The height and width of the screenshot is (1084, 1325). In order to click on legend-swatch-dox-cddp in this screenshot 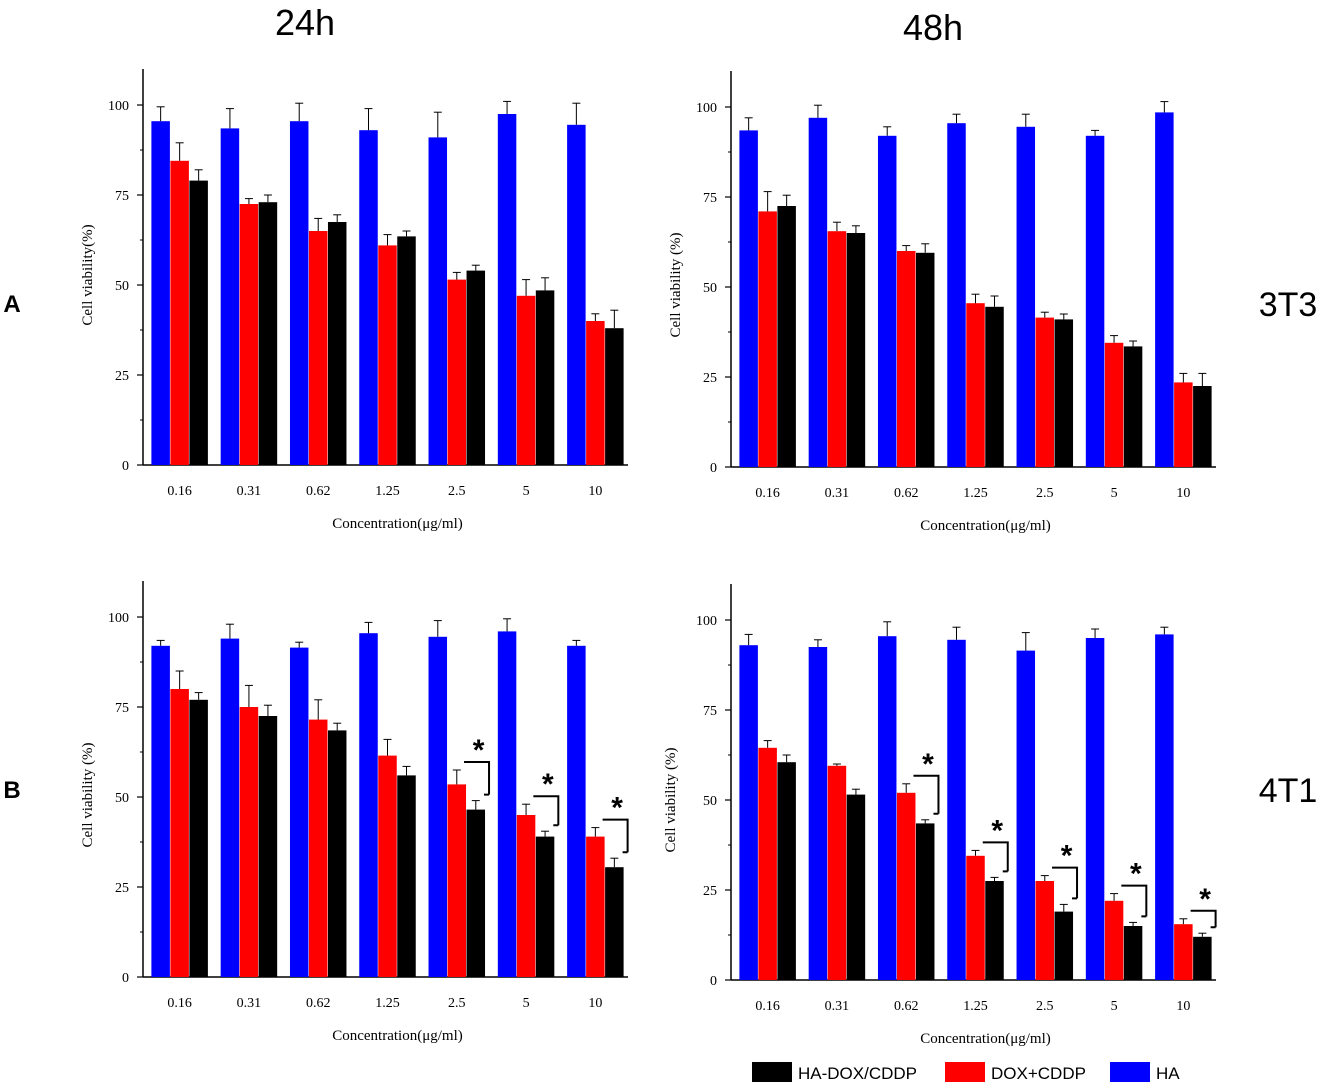, I will do `click(965, 1072)`.